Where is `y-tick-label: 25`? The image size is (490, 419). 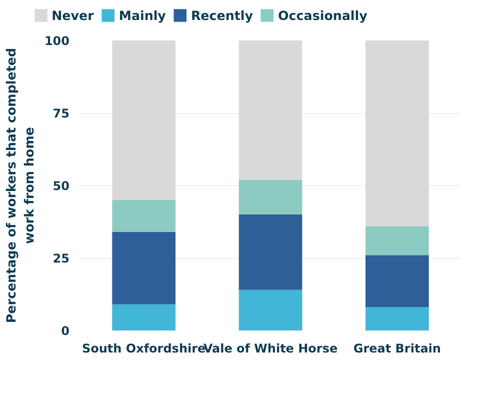 y-tick-label: 25 is located at coordinates (61, 259).